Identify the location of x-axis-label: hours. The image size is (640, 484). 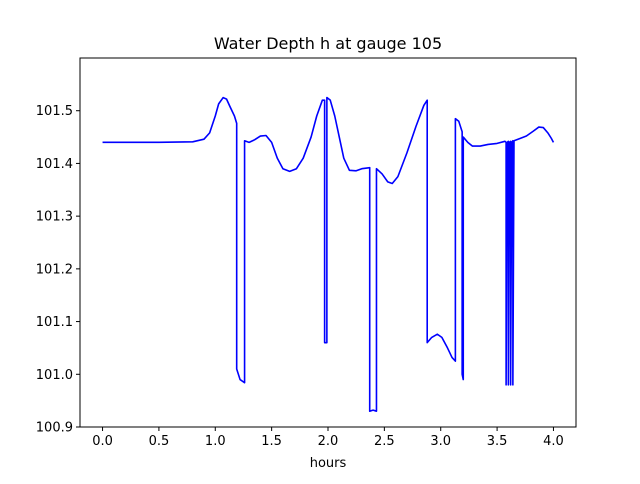
(328, 463).